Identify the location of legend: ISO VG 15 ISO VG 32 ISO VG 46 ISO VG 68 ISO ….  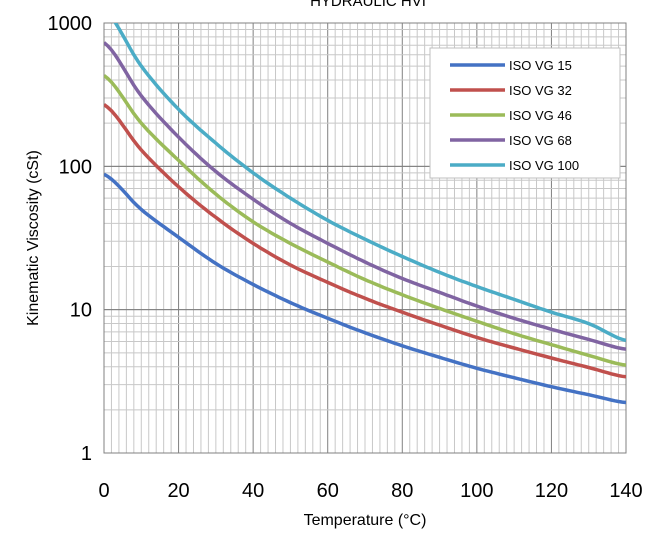
(525, 113).